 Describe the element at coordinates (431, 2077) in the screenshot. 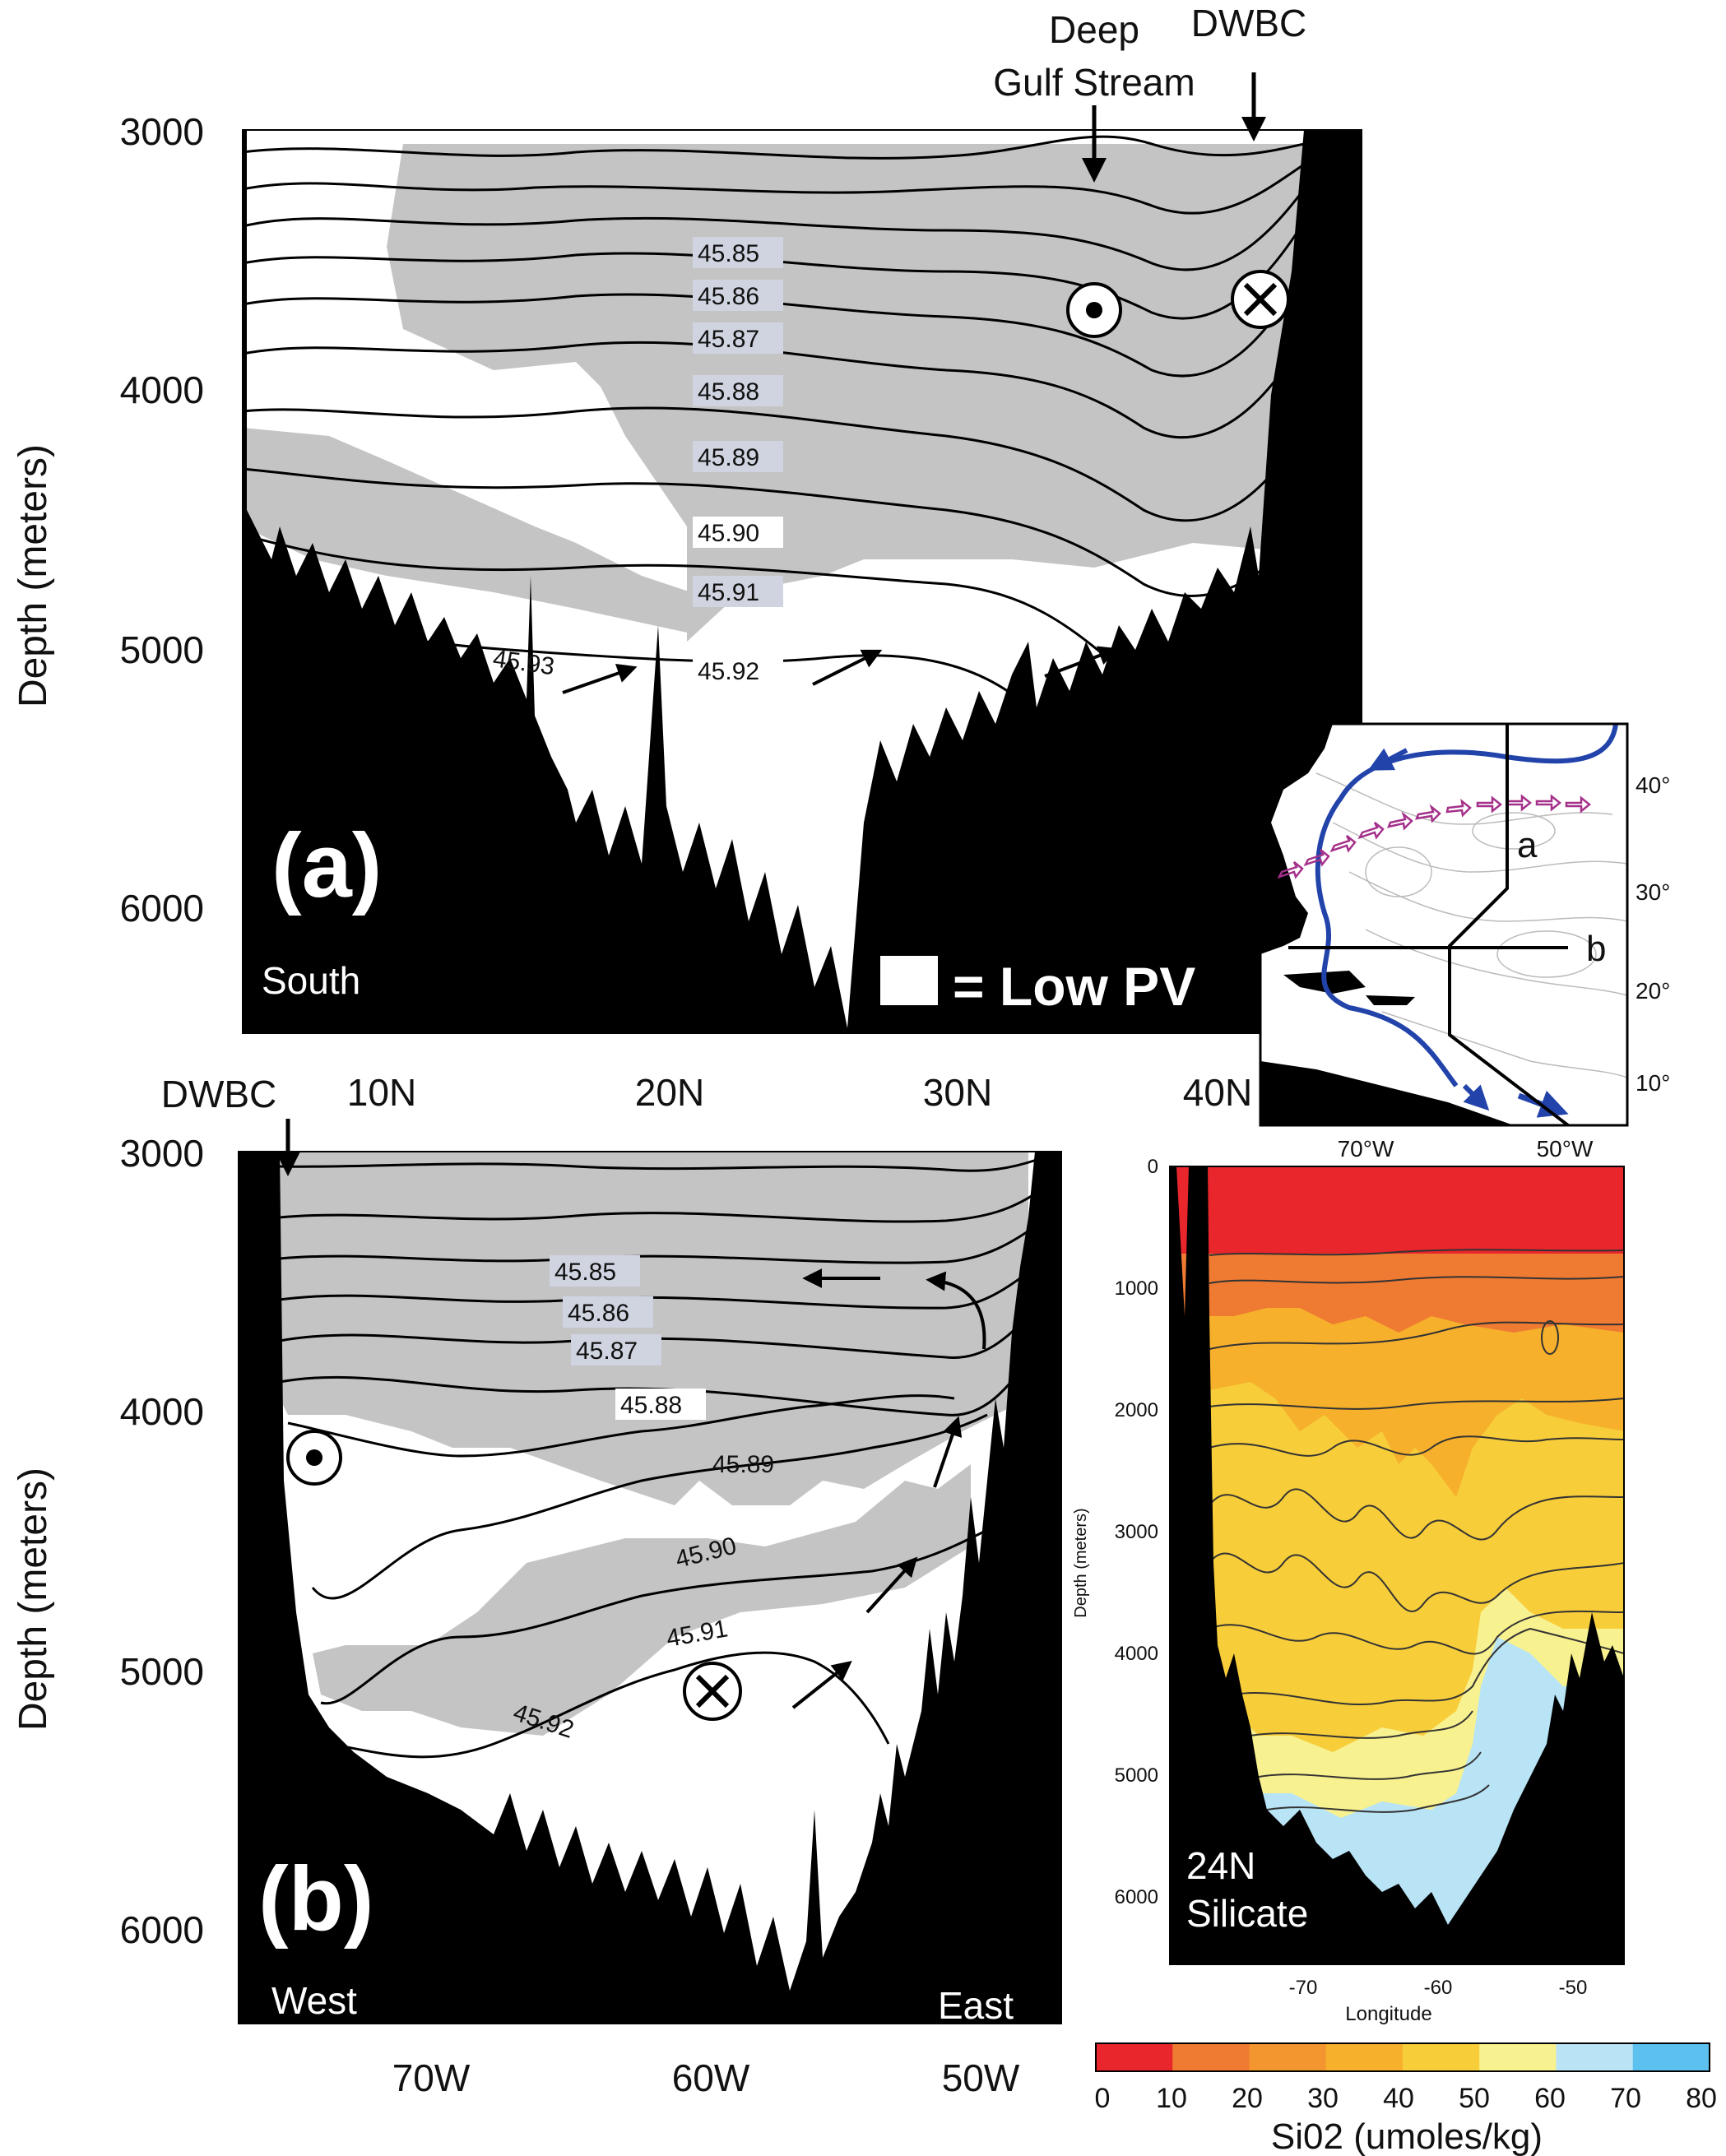

I see `x-tick-label: 70W` at that location.